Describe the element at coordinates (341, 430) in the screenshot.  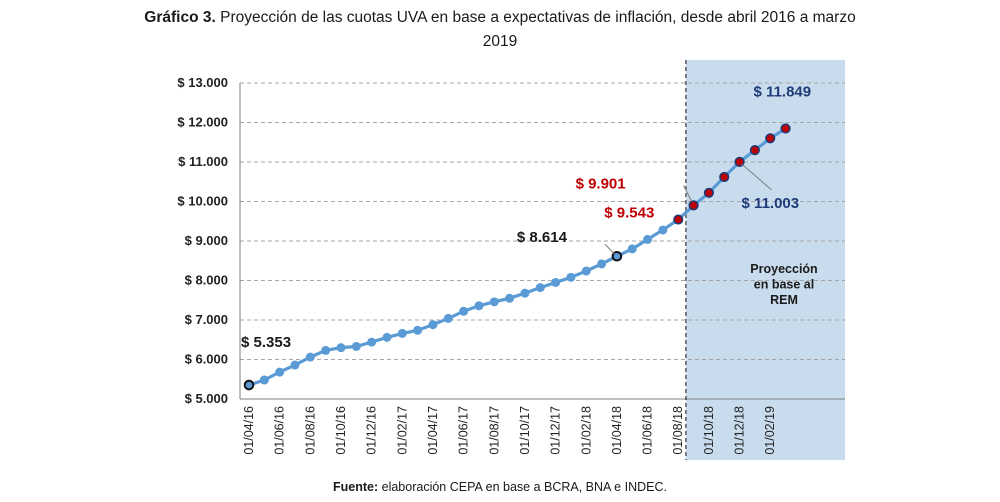
I see `x-tick-label: 01/10/16` at that location.